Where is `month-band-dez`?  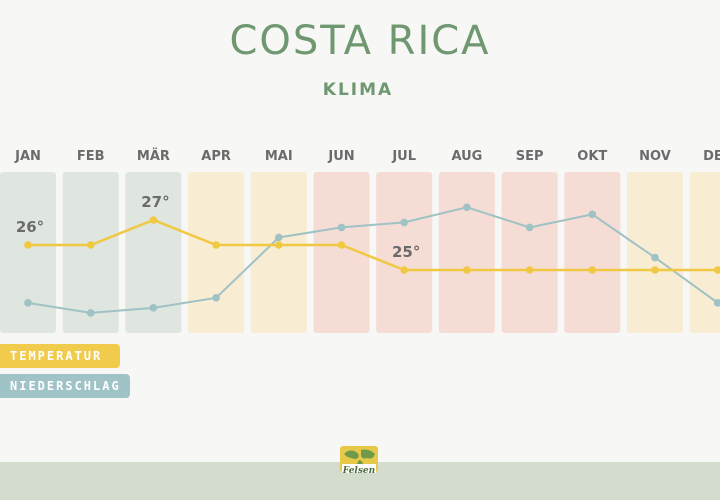
month-band-dez is located at coordinates (704, 252).